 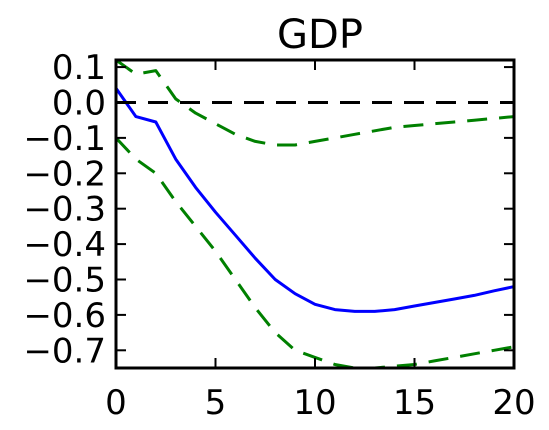 I want to click on y-tick-label: 0.1, so click(x=79, y=68).